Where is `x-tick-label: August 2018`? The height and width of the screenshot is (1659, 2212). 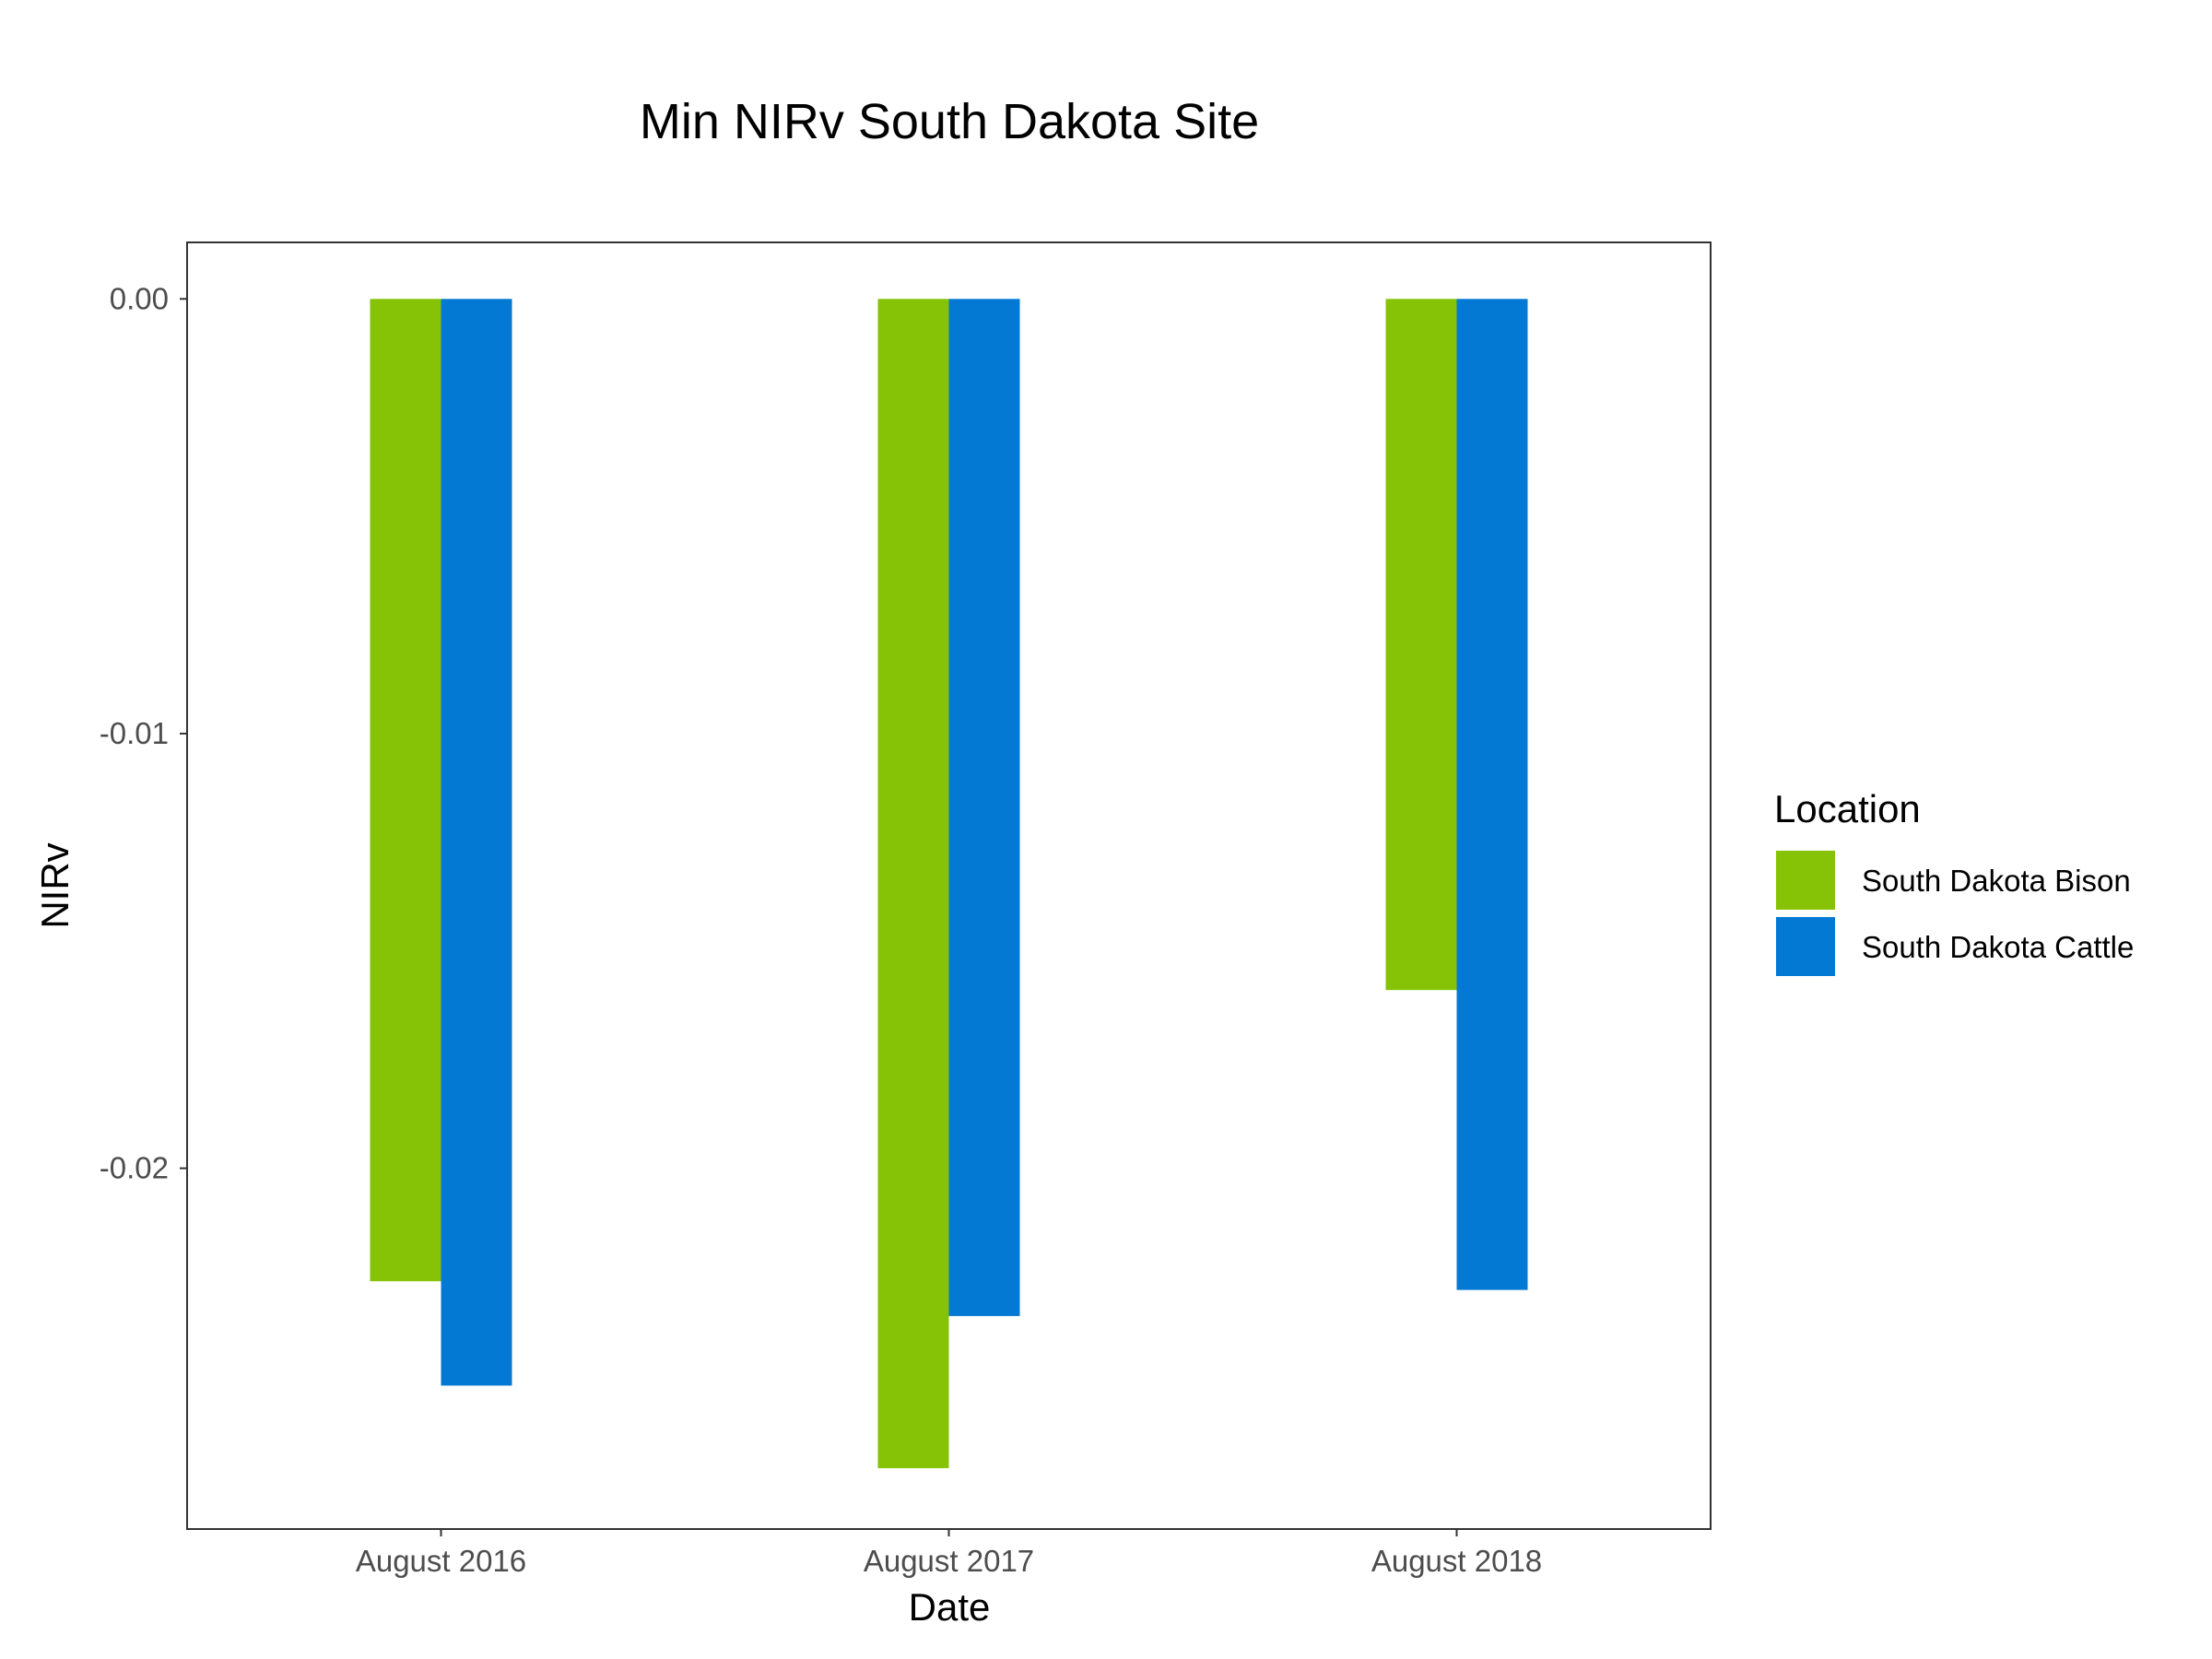 x-tick-label: August 2018 is located at coordinates (1456, 1561).